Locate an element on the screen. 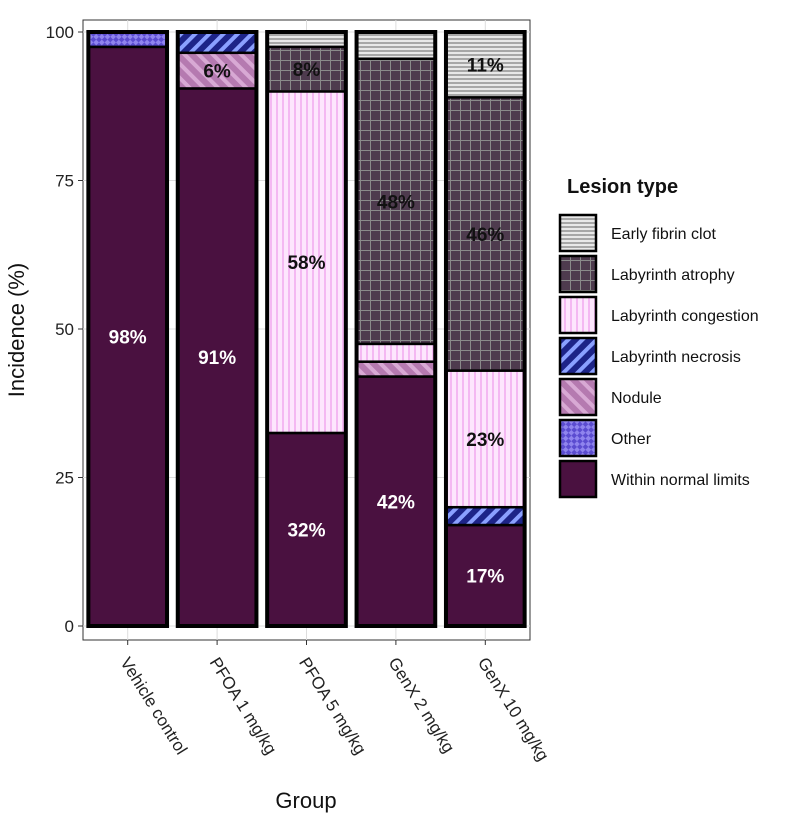 Image resolution: width=793 pixels, height=816 pixels. y-tick-label-50: 50 is located at coordinates (64, 329).